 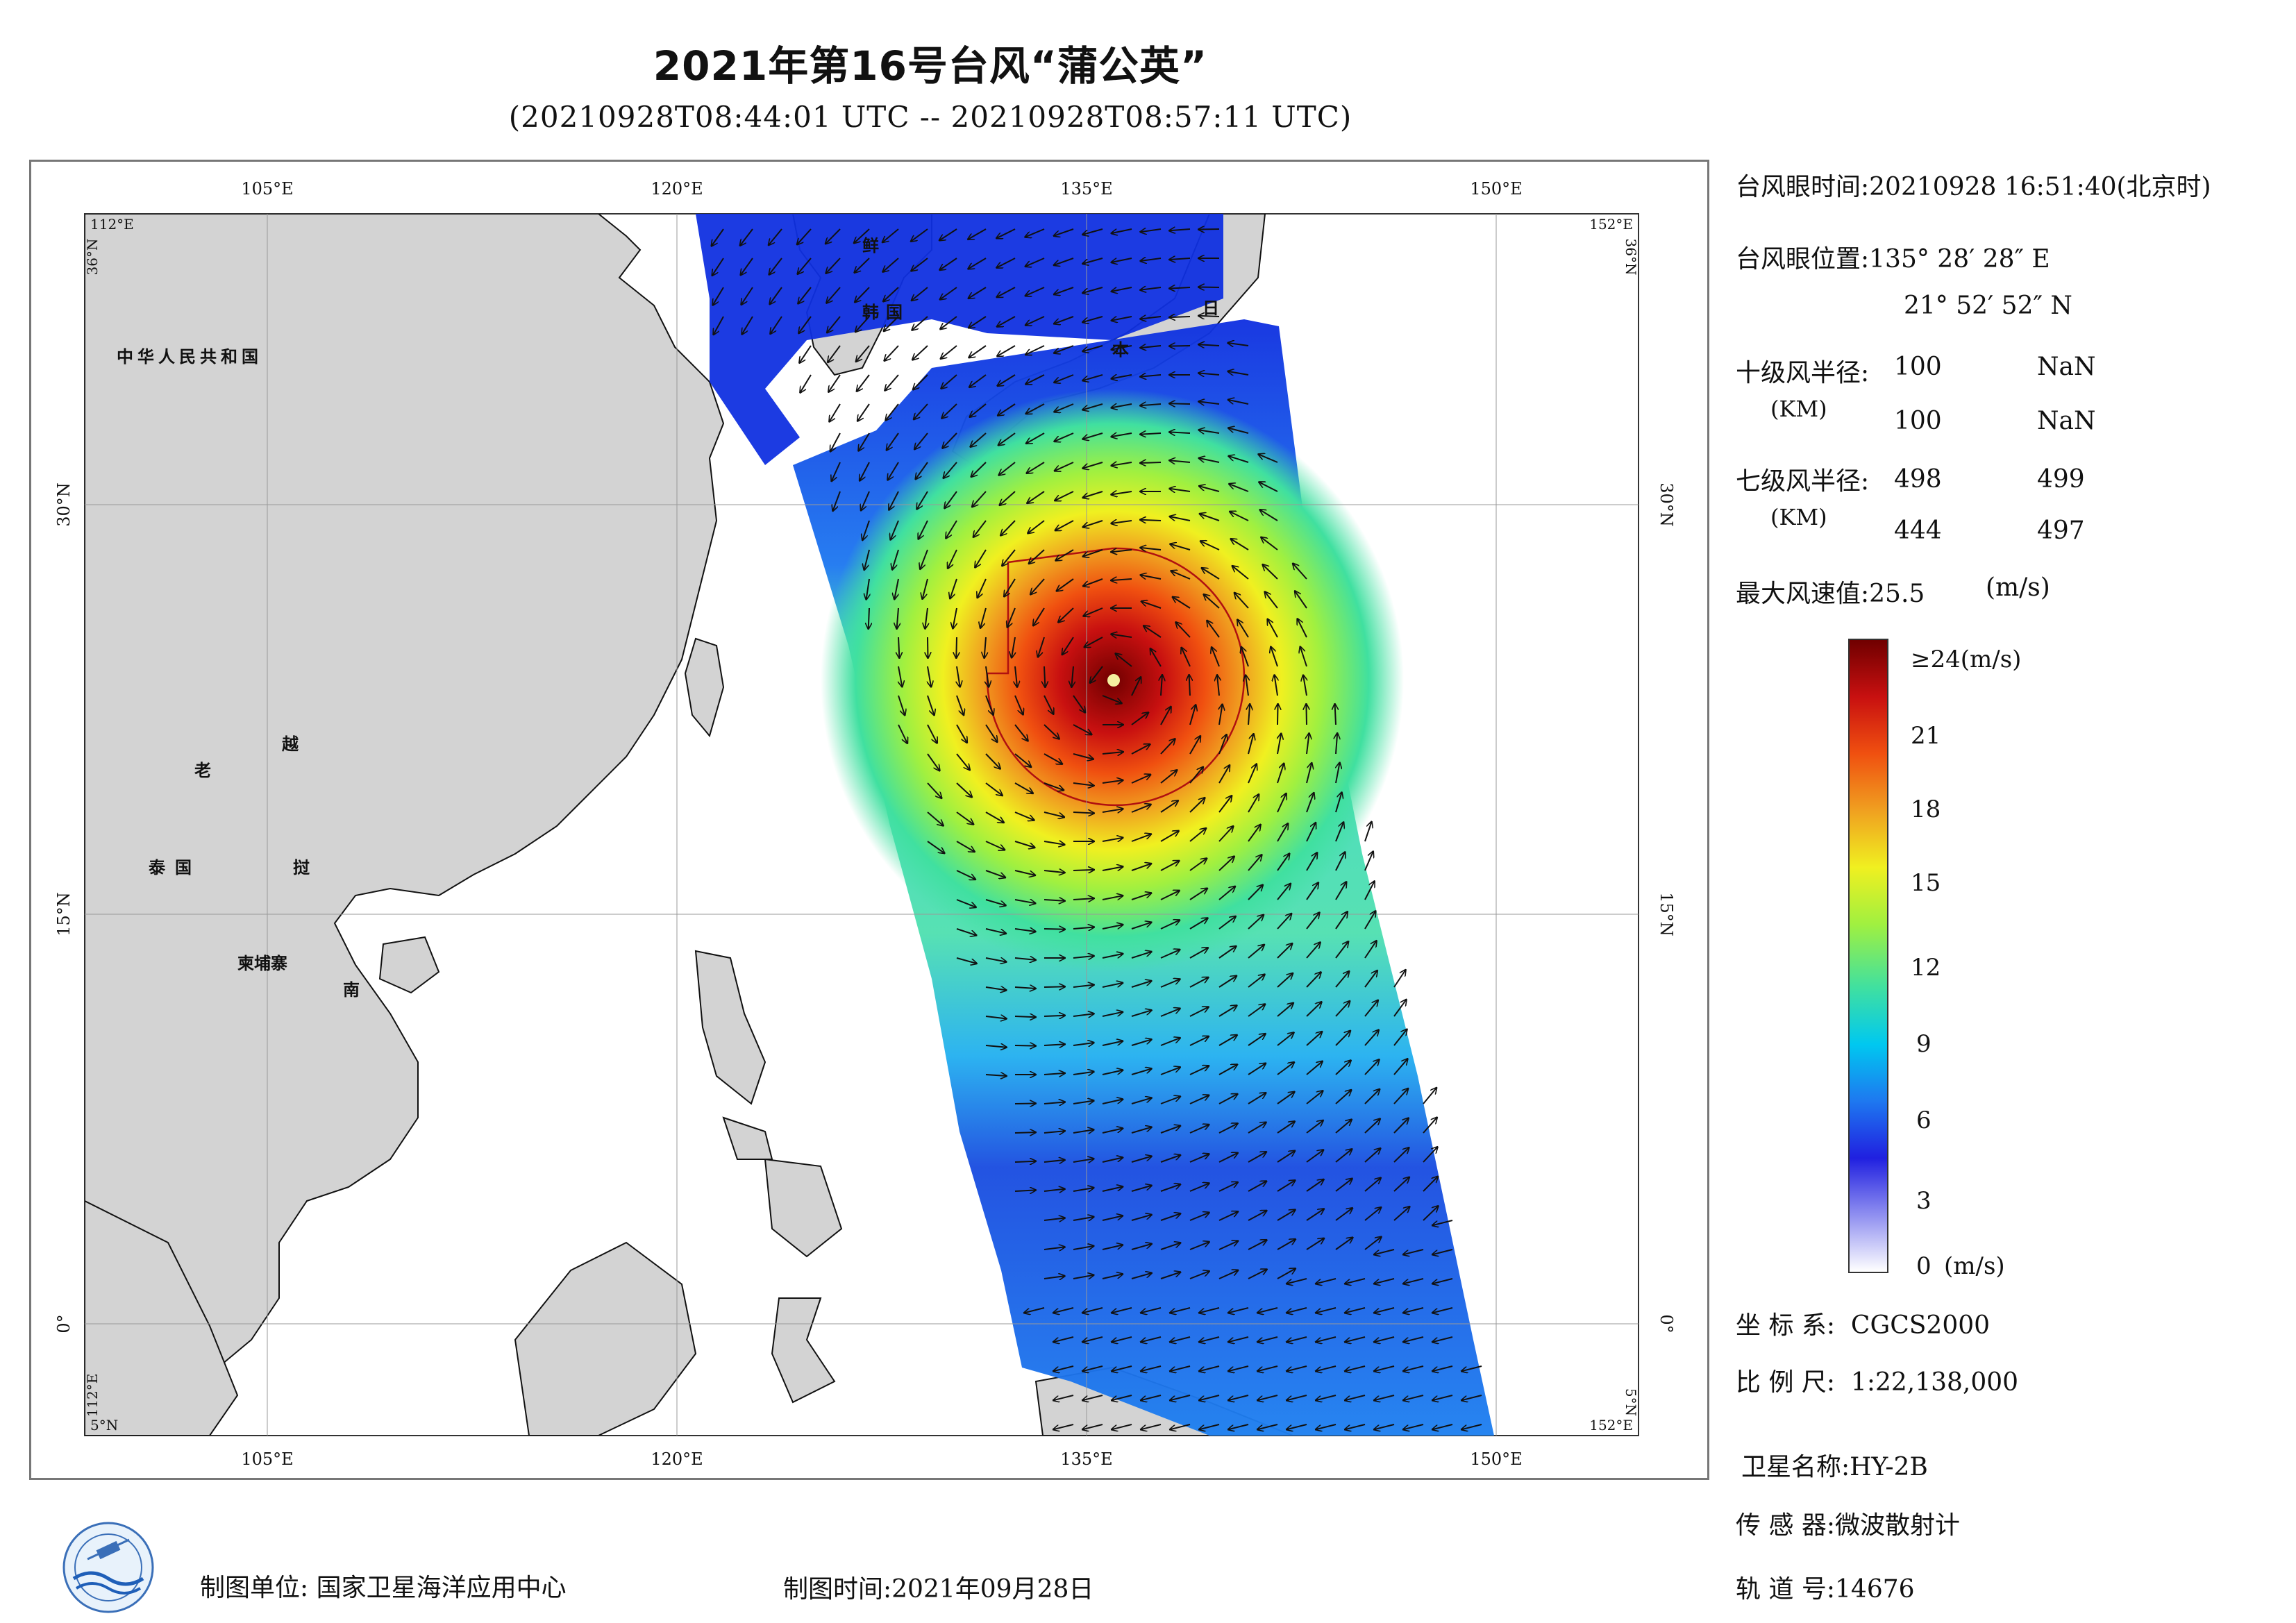 I want to click on label-korea-n: 鲜, so click(x=870, y=245).